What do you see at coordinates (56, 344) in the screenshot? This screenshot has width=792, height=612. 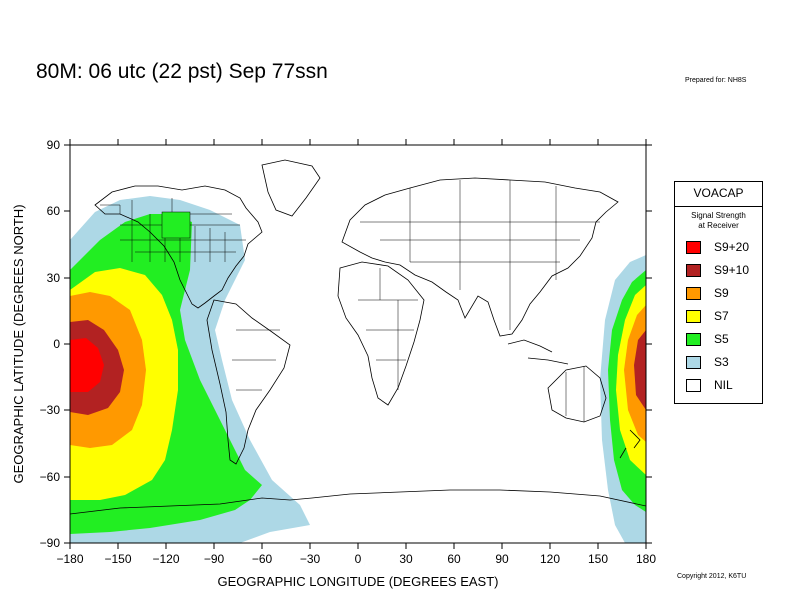 I see `y-tick-label: 0` at bounding box center [56, 344].